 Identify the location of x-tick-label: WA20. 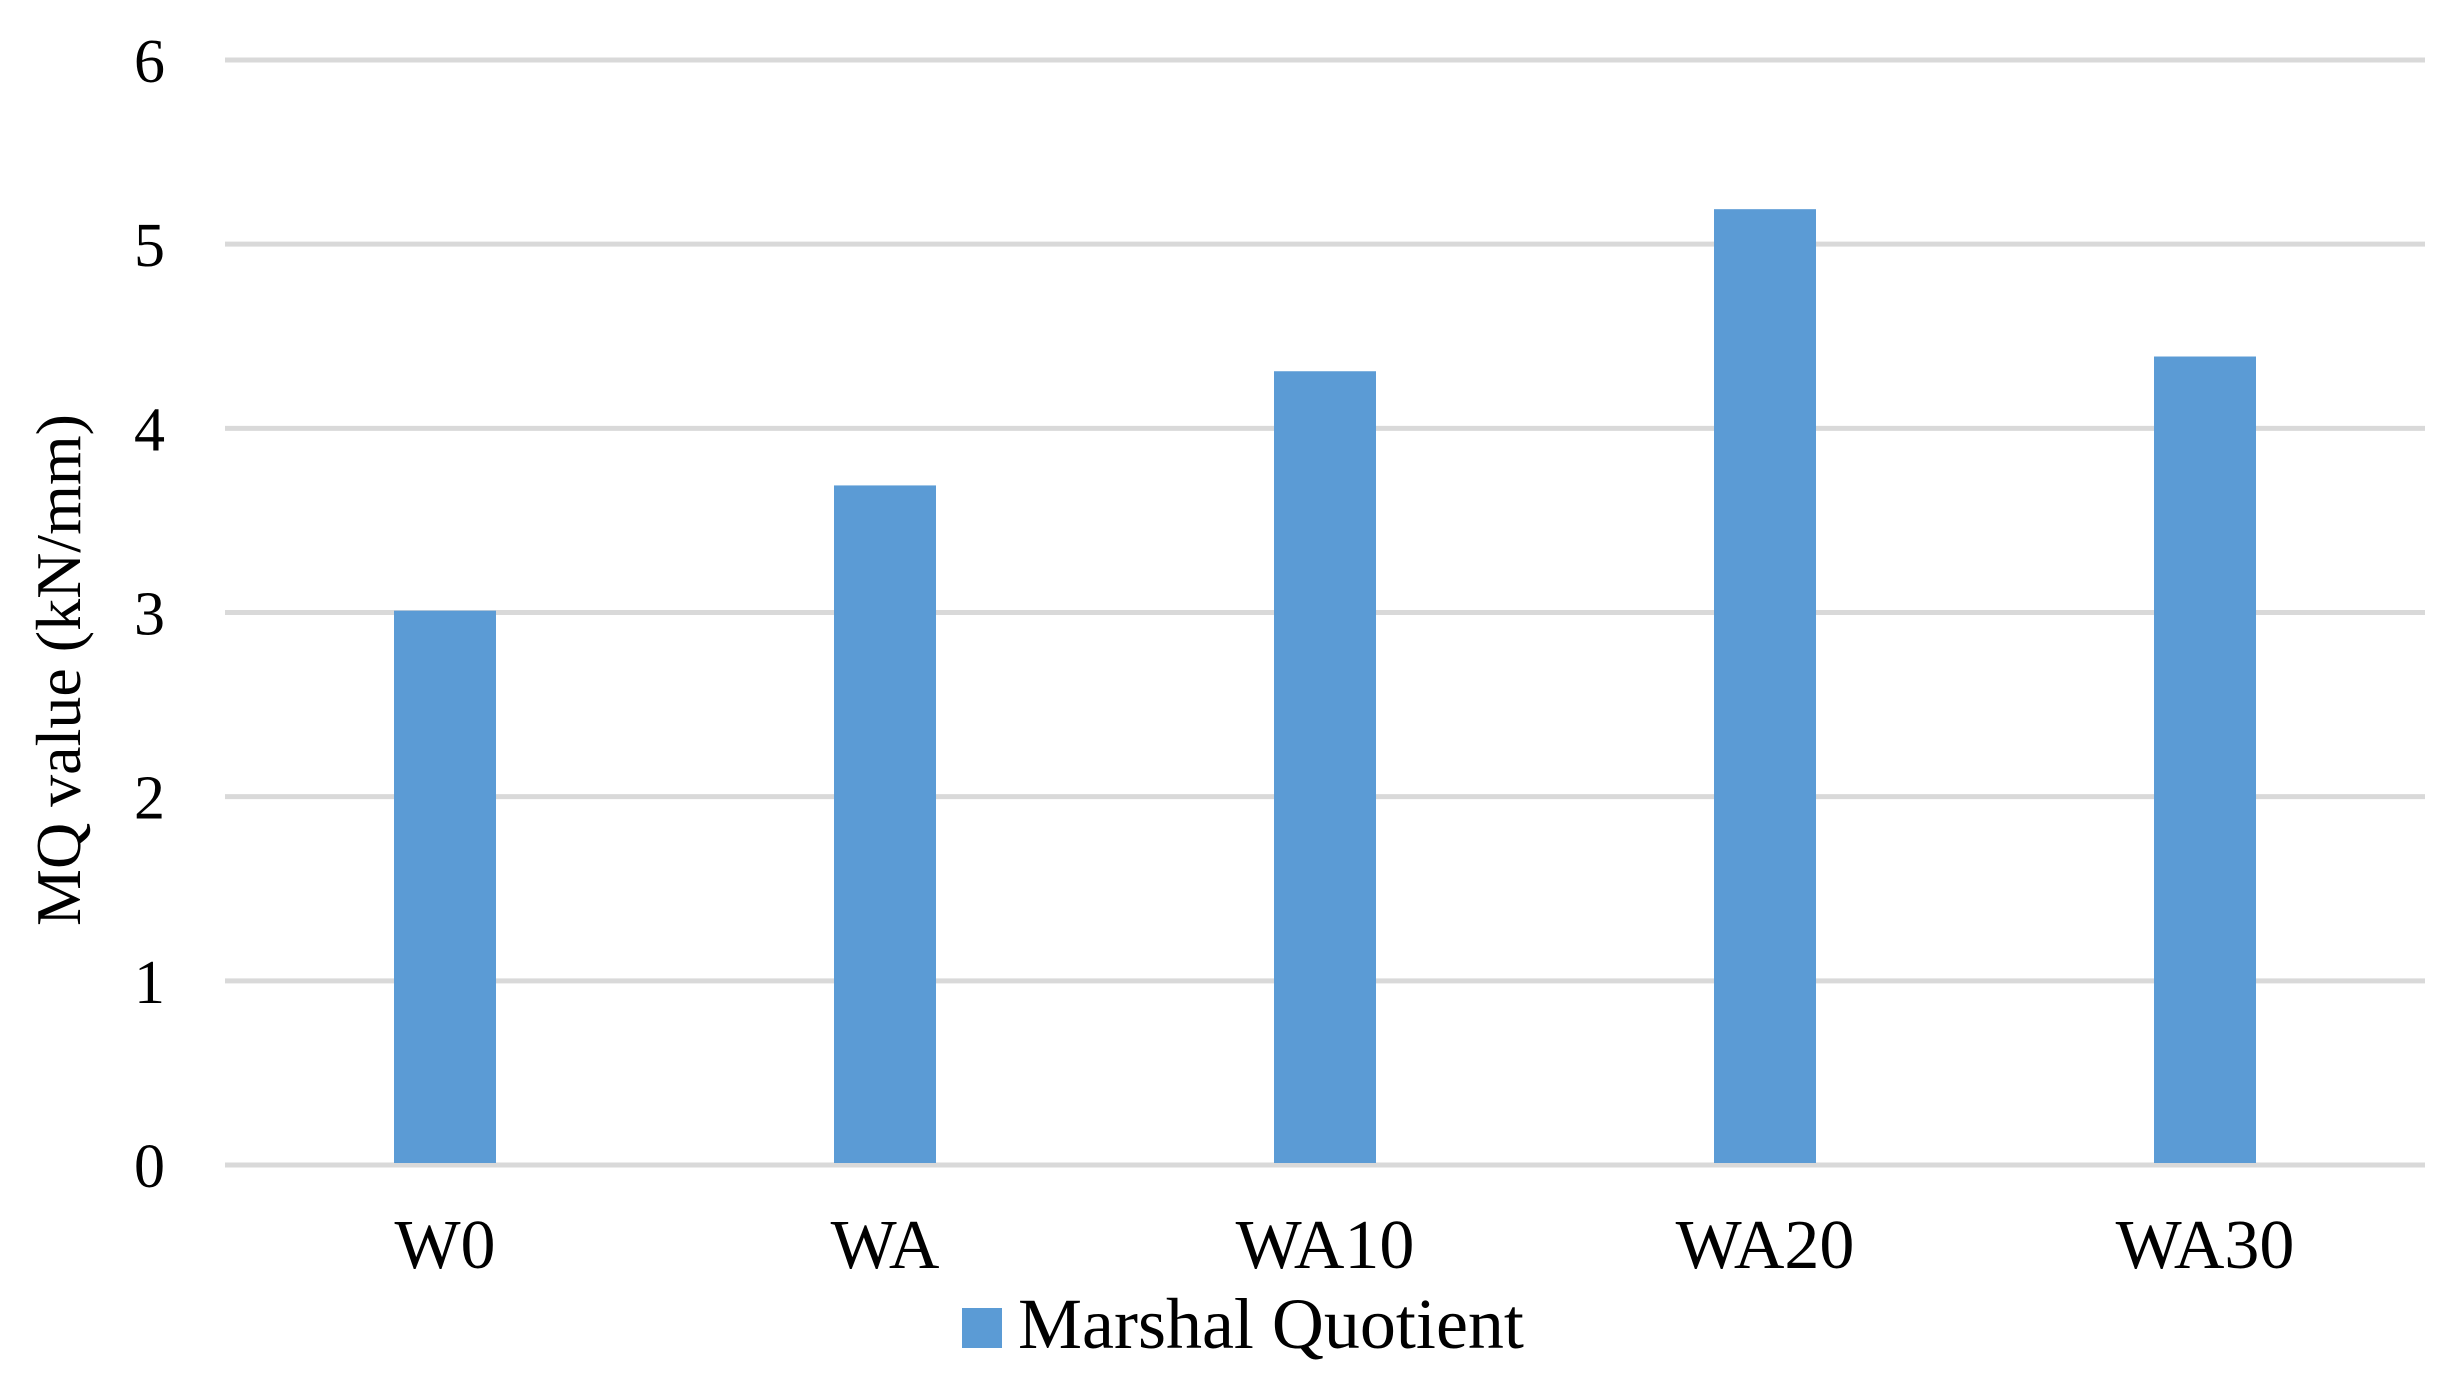
(1765, 1245).